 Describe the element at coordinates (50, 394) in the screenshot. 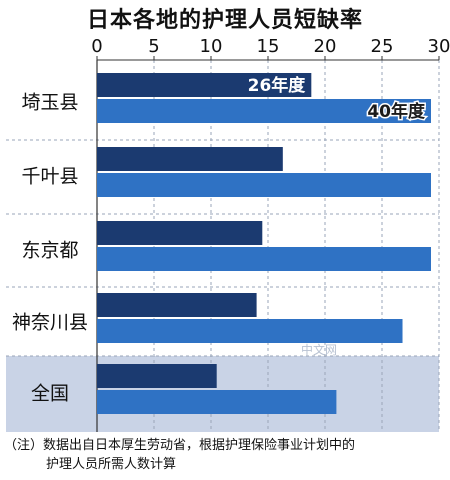

I see `category-label: 全国` at that location.